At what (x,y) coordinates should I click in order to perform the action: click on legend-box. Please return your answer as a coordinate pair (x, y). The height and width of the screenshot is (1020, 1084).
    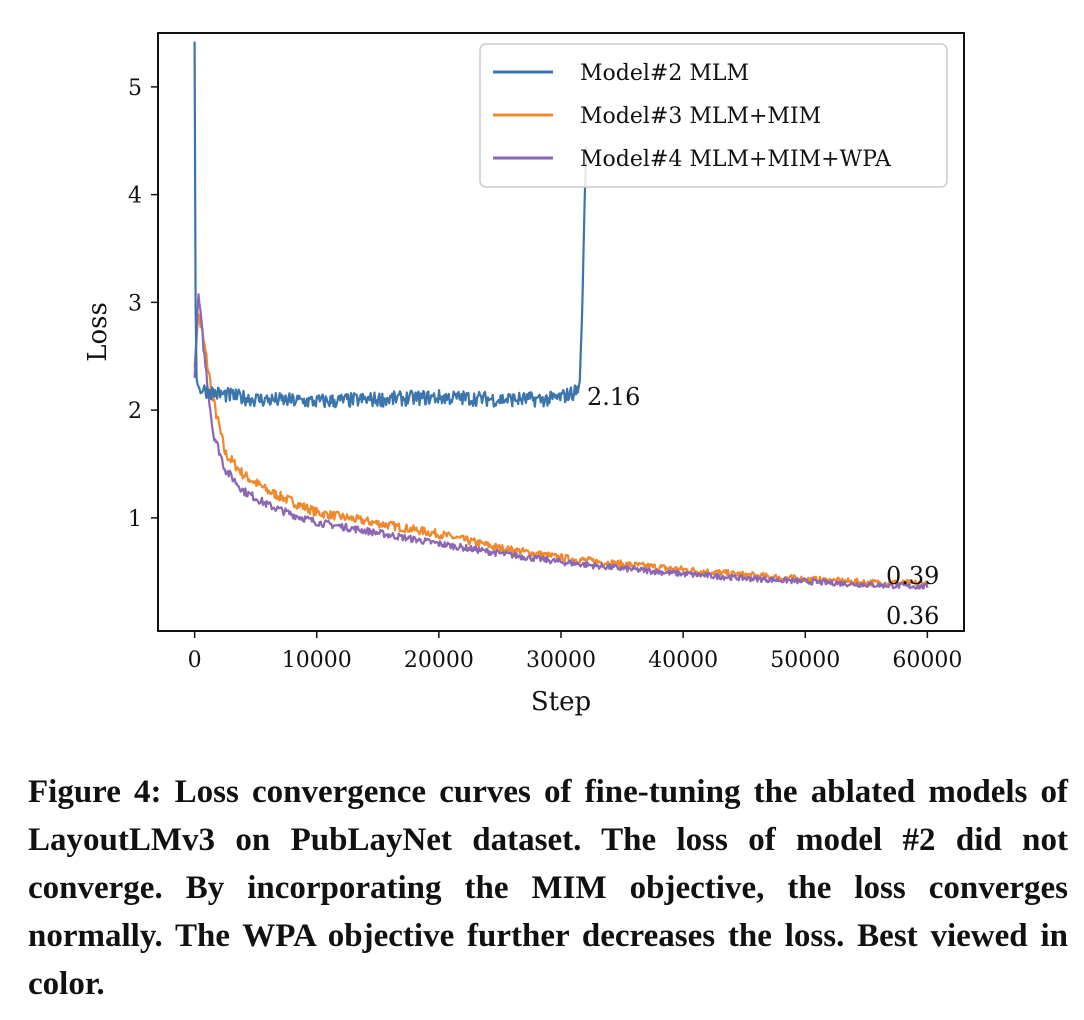
    Looking at the image, I should click on (713, 115).